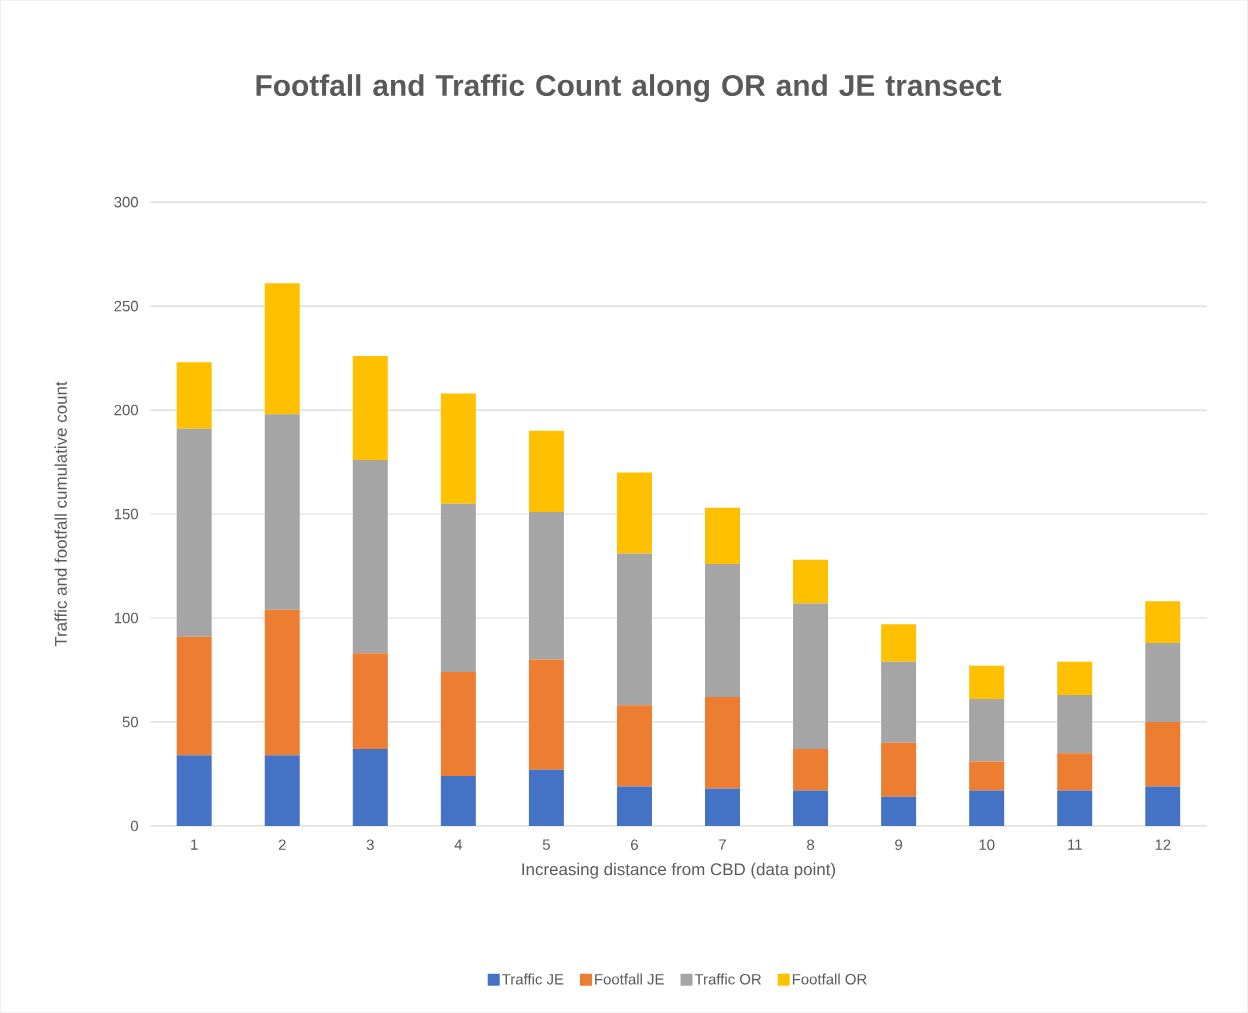 This screenshot has height=1013, width=1248. What do you see at coordinates (679, 870) in the screenshot?
I see `x-axis-title: Increasing distance from CBD (data point)` at bounding box center [679, 870].